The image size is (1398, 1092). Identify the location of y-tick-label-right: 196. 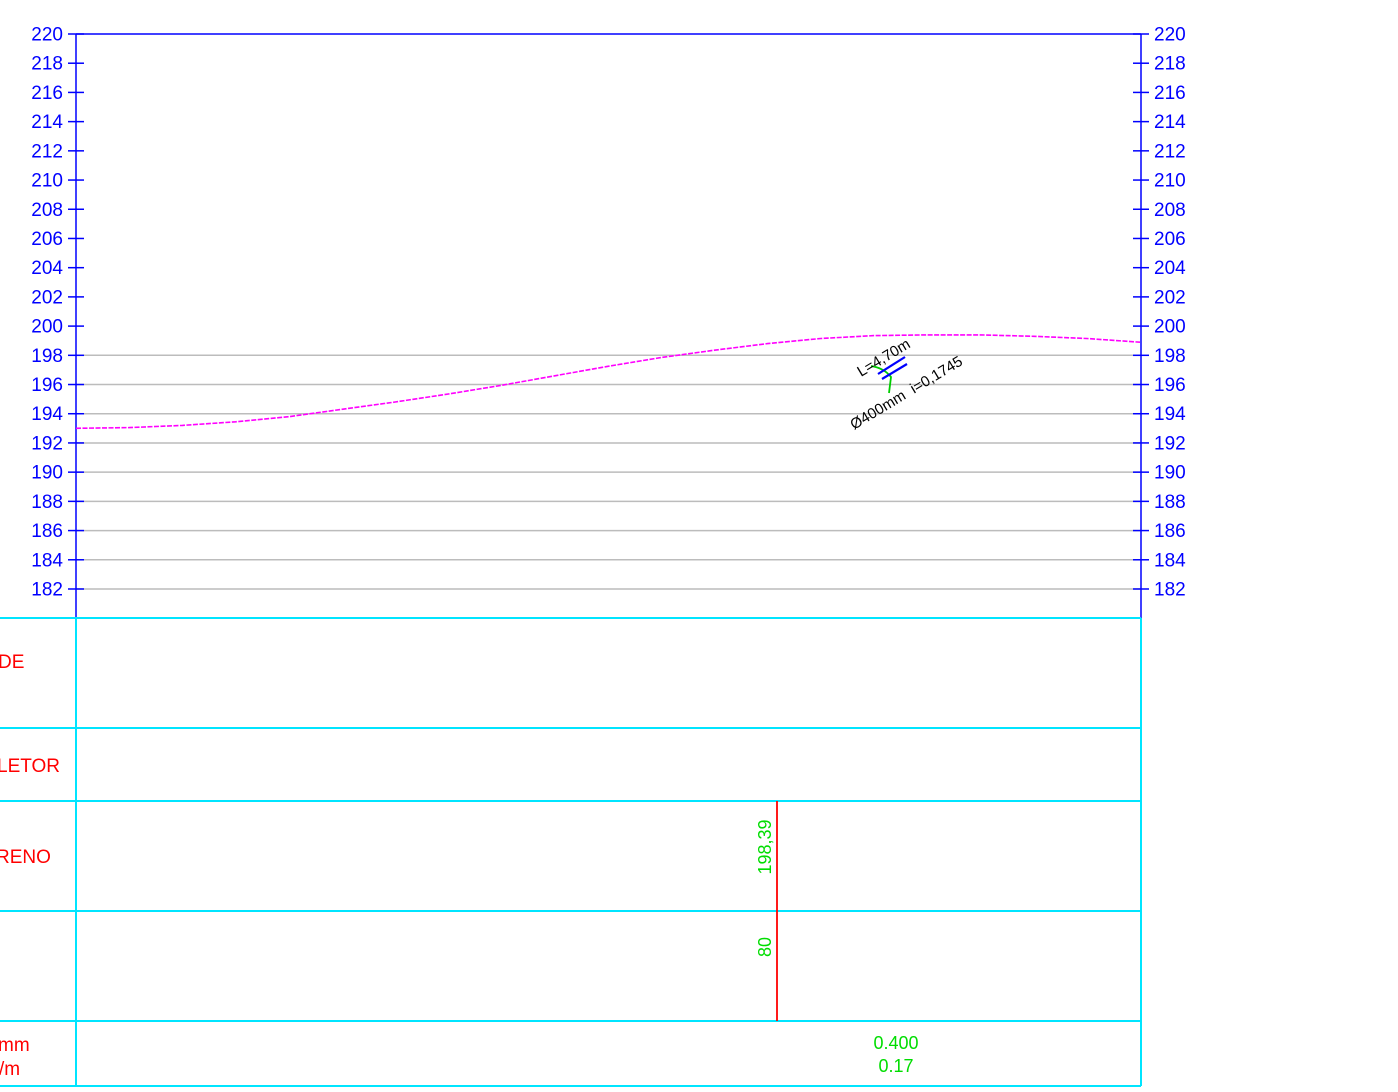
(1170, 385).